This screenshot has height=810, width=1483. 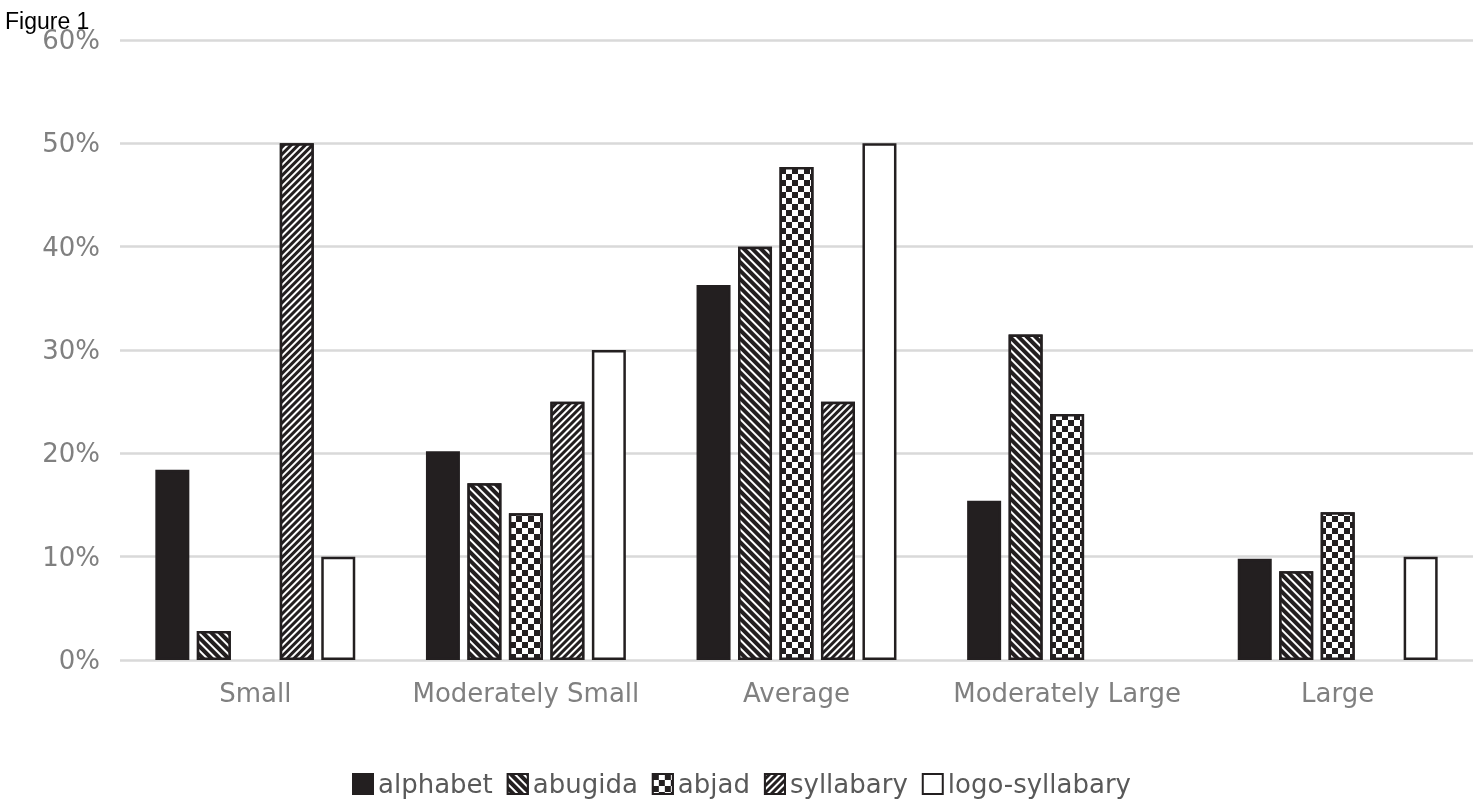 What do you see at coordinates (71, 556) in the screenshot?
I see `y-tick-label: 10%` at bounding box center [71, 556].